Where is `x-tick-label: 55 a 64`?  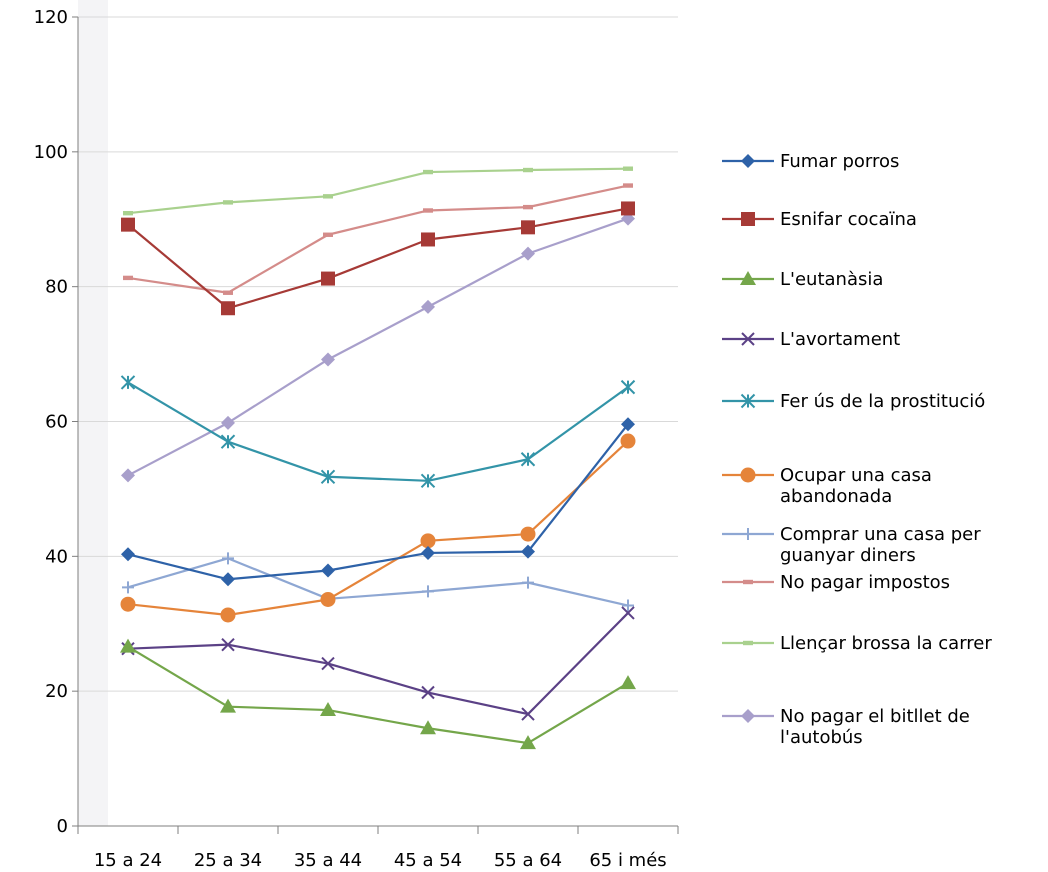 x-tick-label: 55 a 64 is located at coordinates (528, 860).